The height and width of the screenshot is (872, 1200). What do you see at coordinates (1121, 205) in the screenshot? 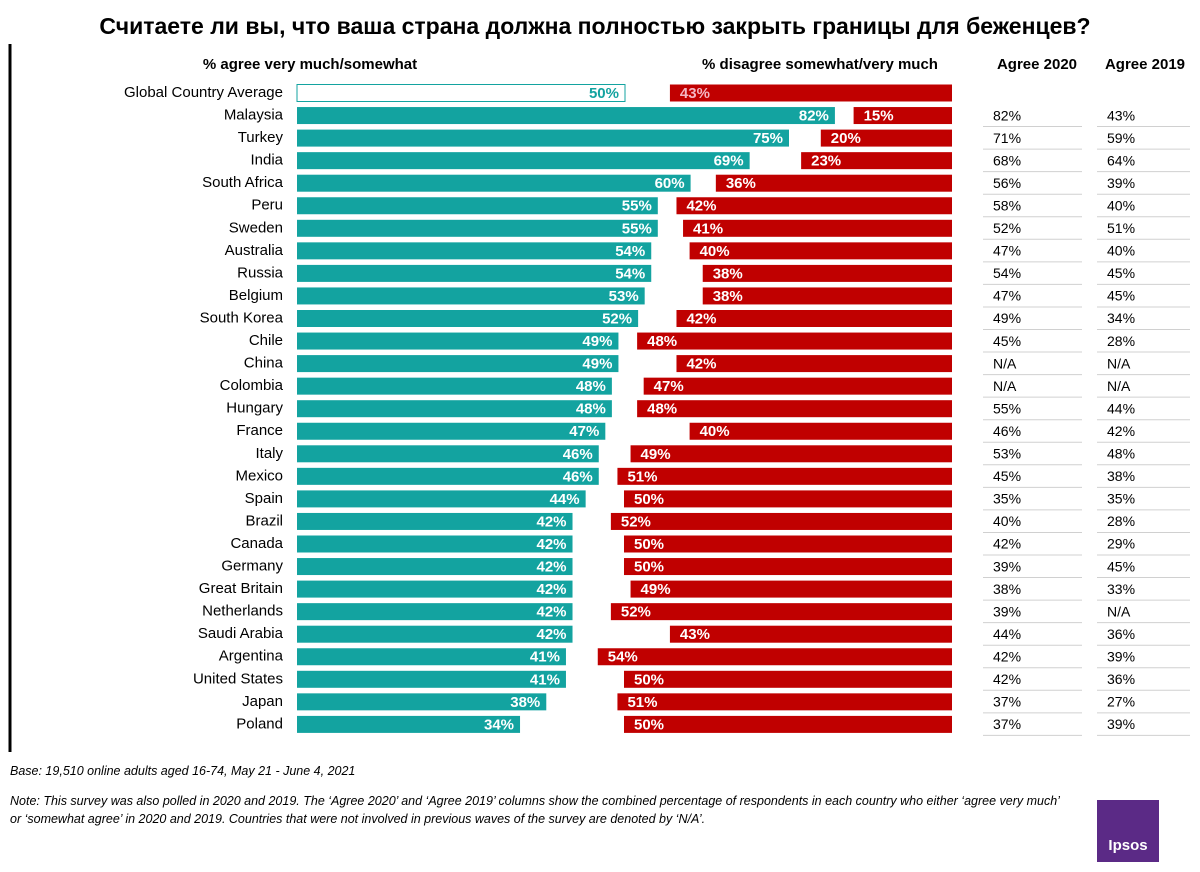
I see `table-cell: 40%` at bounding box center [1121, 205].